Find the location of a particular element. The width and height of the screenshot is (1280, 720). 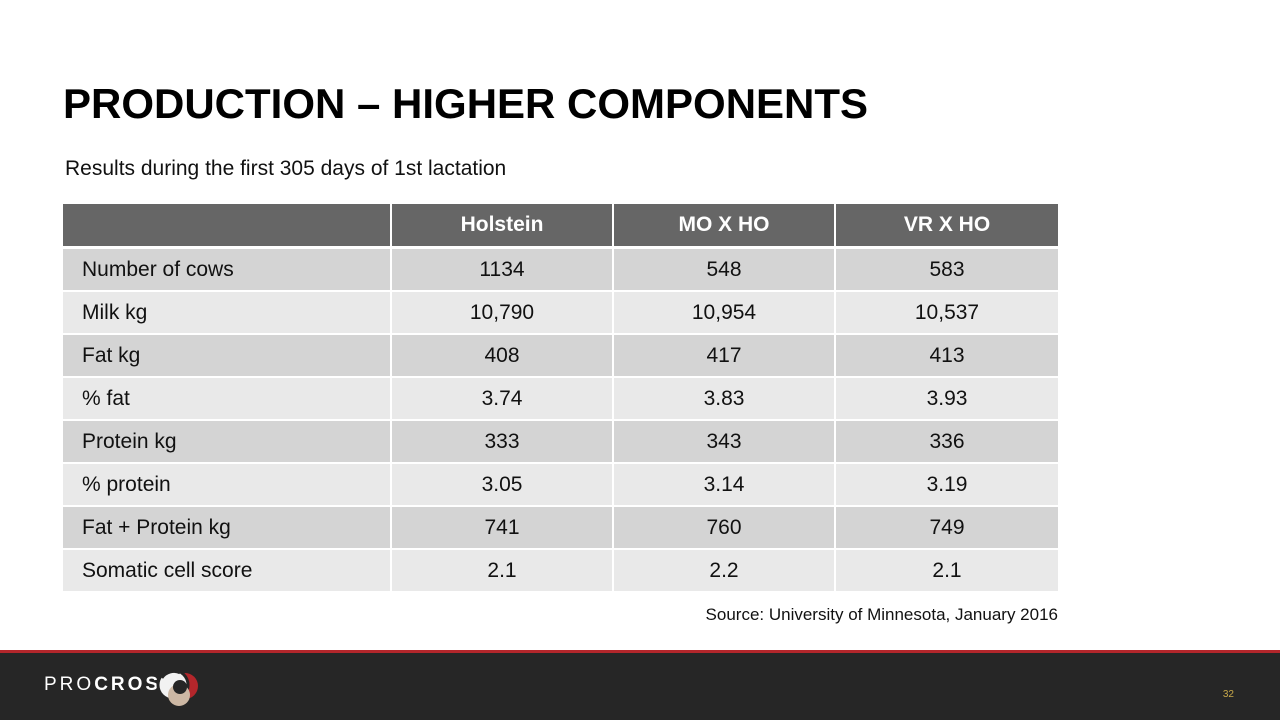

brand-wordmark: PROCROSS is located at coordinates (110, 685).